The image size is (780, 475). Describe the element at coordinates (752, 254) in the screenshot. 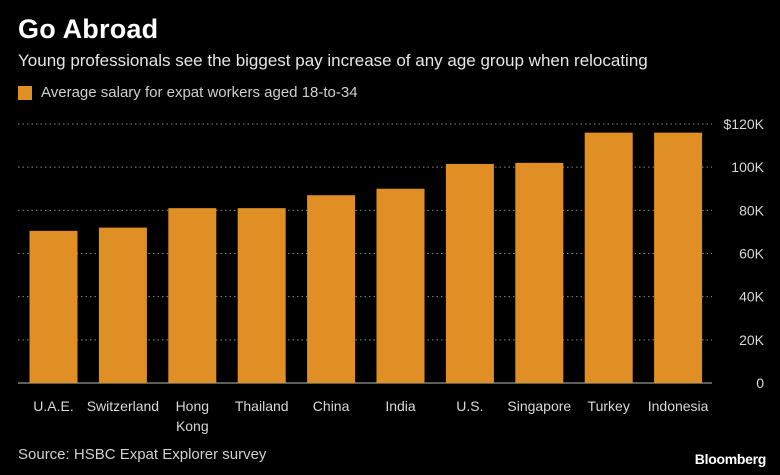

I see `y-tick-label: 60K` at that location.